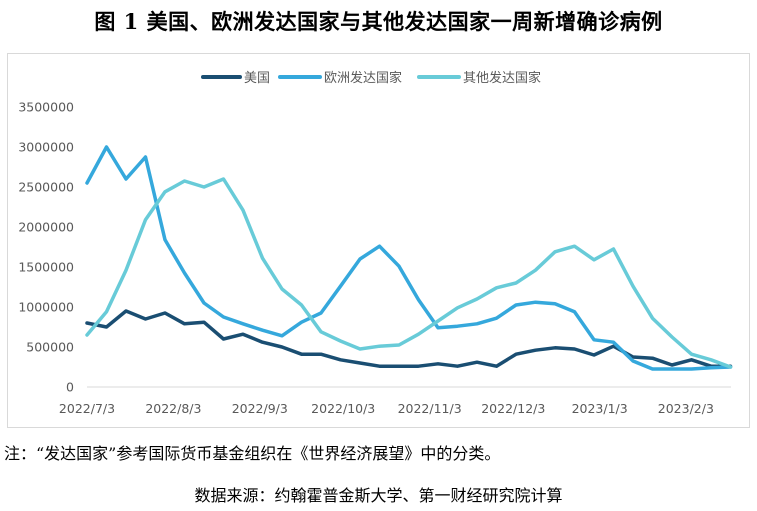 This screenshot has height=511, width=757. I want to click on x-tick-label: 2022/11/3, so click(430, 408).